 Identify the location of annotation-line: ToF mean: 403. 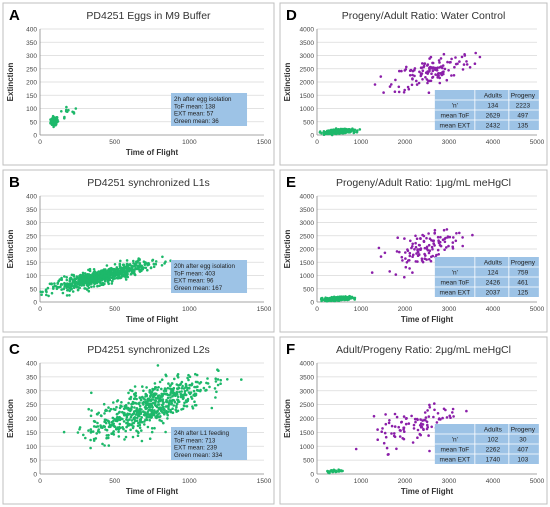
(195, 273).